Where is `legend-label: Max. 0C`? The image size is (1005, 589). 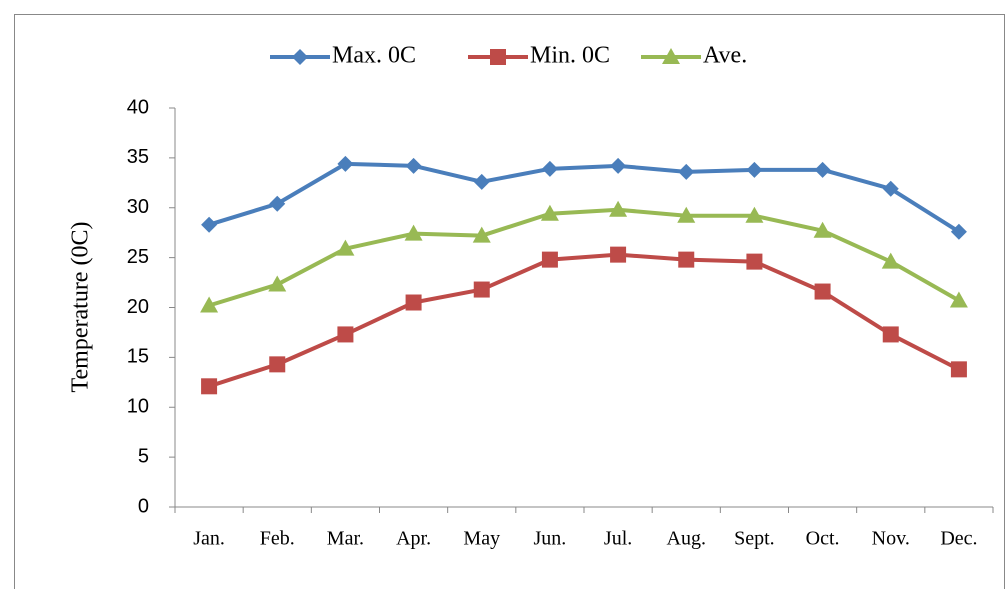 legend-label: Max. 0C is located at coordinates (374, 56).